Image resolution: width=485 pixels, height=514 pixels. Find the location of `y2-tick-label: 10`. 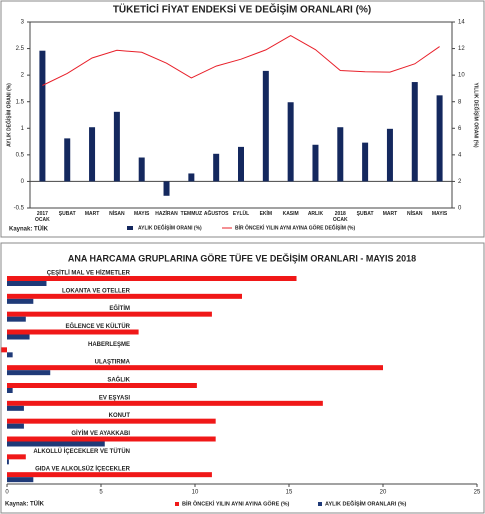

y2-tick-label: 10 is located at coordinates (461, 76).